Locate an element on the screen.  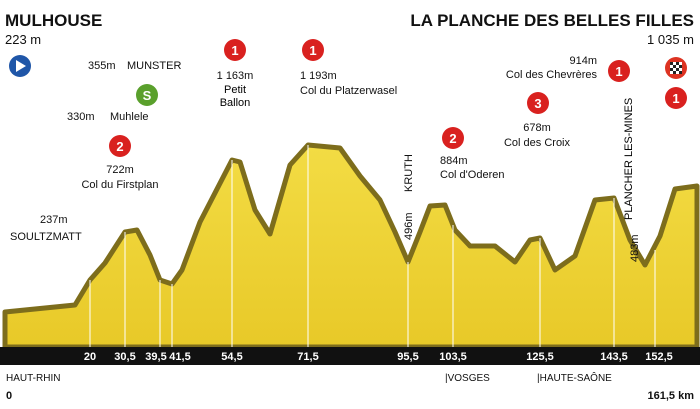
km: 152,5 is located at coordinates (659, 357).